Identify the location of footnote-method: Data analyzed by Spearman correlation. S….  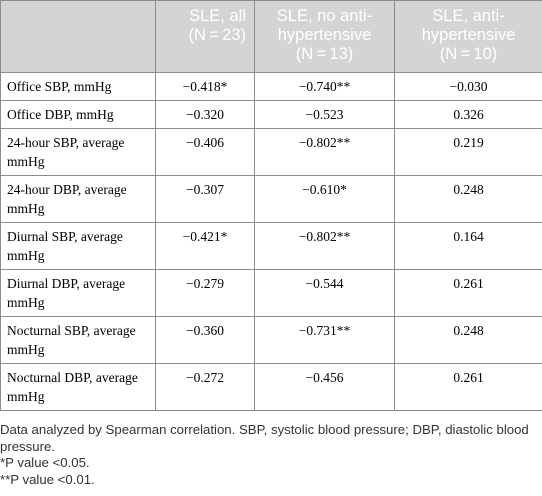
(264, 438).